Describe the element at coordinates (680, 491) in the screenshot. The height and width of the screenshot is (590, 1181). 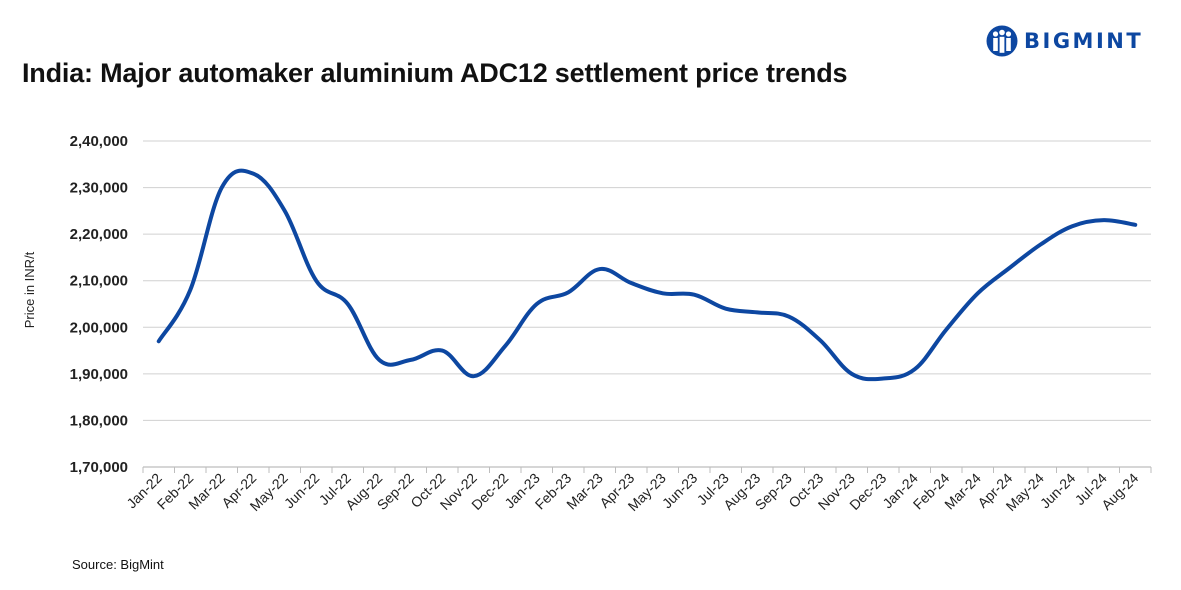
I see `x-tick-label: Jun-23` at that location.